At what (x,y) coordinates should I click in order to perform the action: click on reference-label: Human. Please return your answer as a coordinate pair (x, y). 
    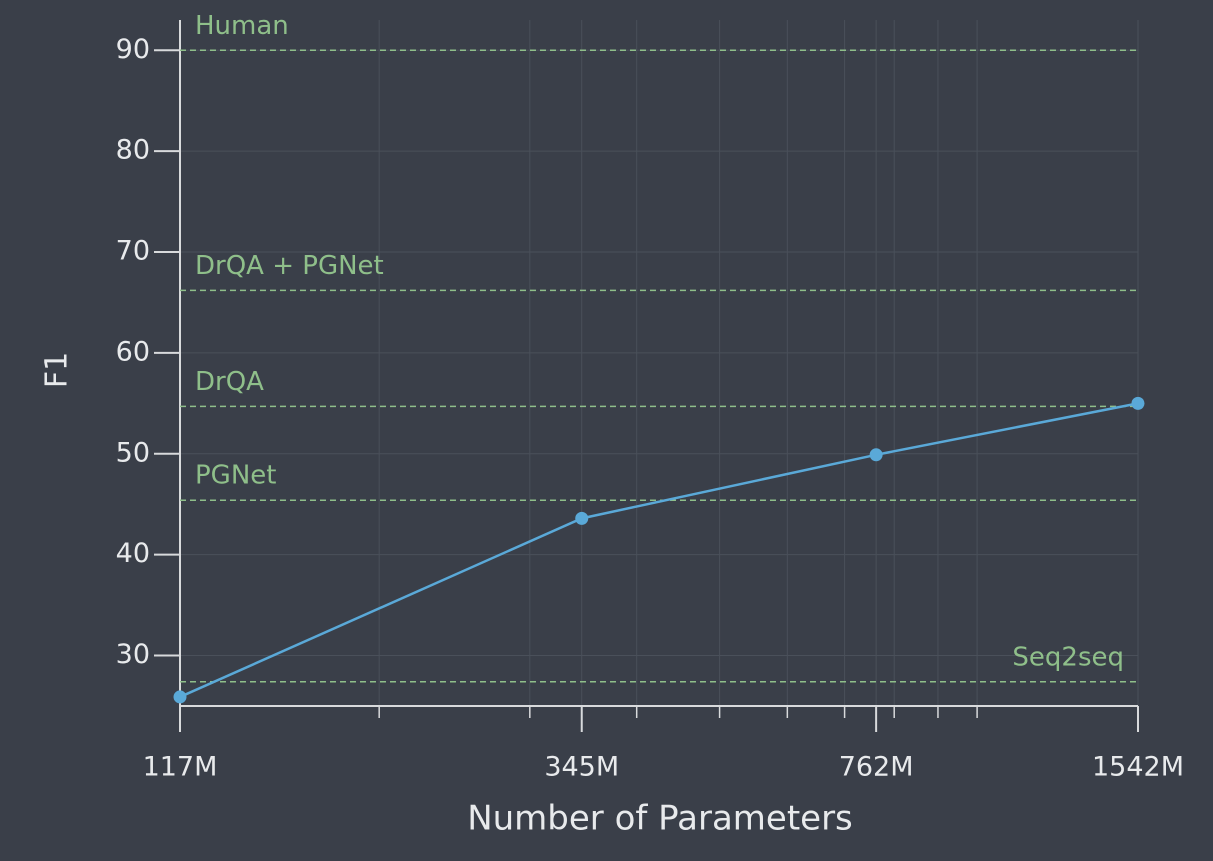
    Looking at the image, I should click on (242, 26).